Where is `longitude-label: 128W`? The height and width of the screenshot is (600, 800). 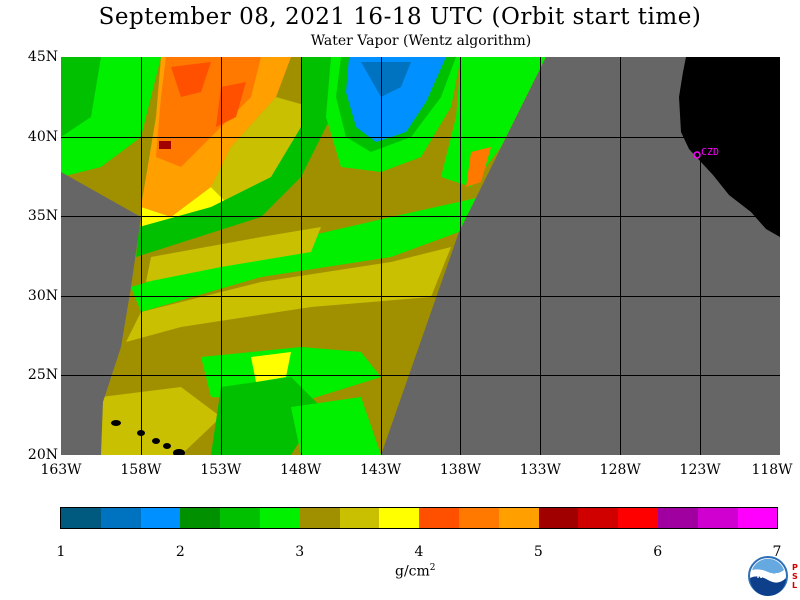 longitude-label: 128W is located at coordinates (620, 470).